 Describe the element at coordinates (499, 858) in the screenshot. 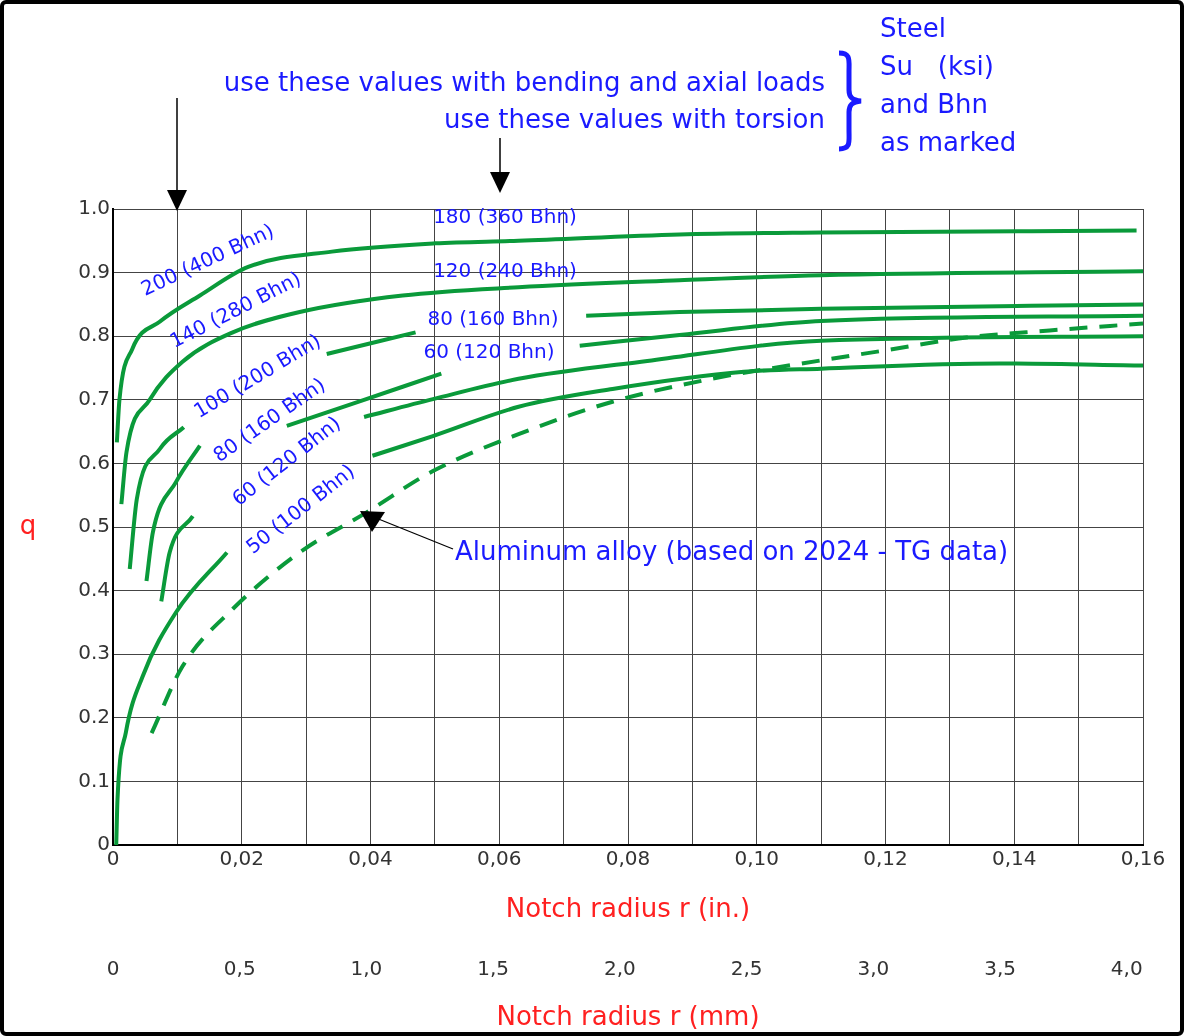

I see `x-tick-label: 0,06` at that location.